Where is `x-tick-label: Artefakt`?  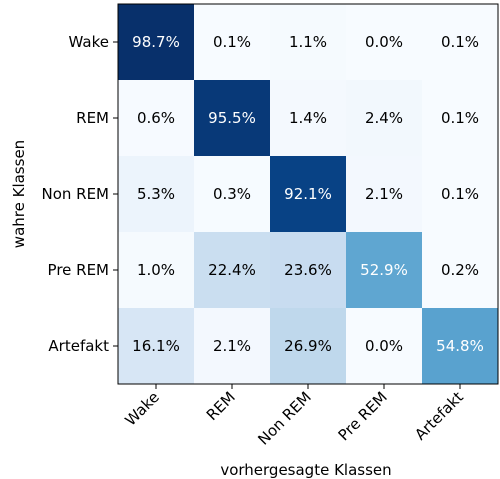
x-tick-label: Artefakt is located at coordinates (439, 416).